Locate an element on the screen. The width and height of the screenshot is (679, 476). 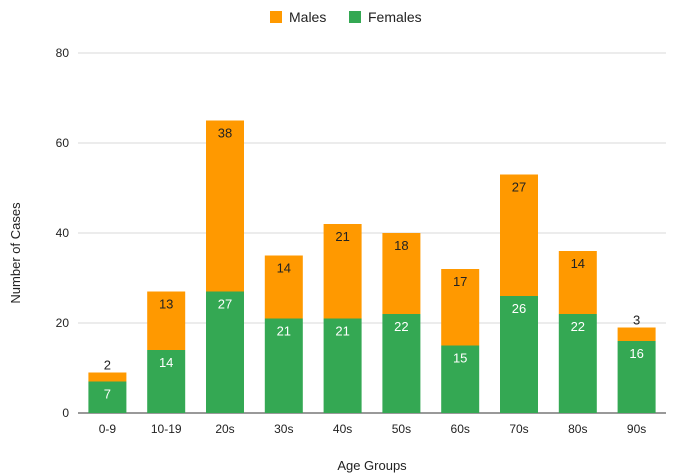
data-label-males-80s: 14 is located at coordinates (578, 263).